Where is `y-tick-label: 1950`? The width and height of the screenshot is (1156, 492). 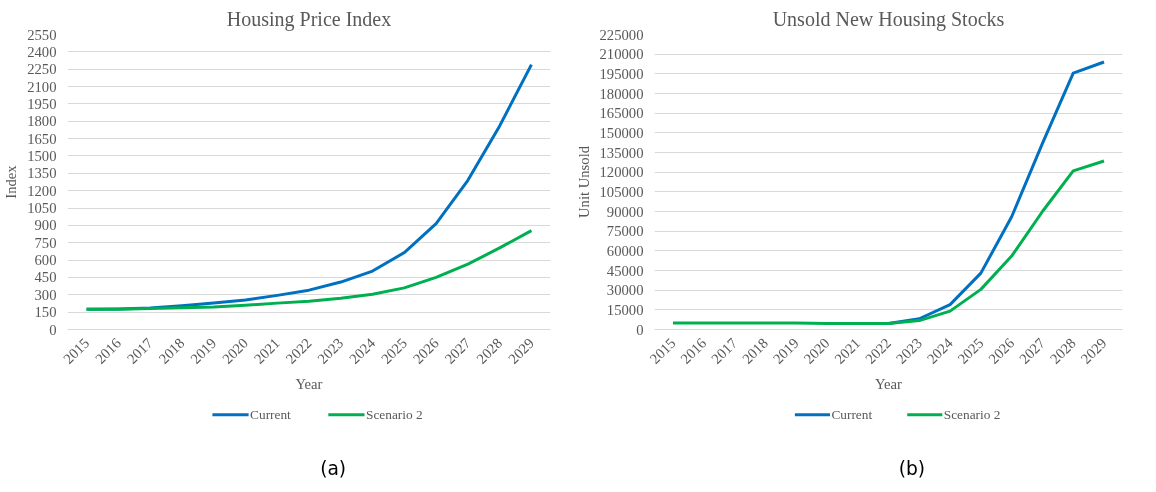
y-tick-label: 1950 is located at coordinates (42, 103).